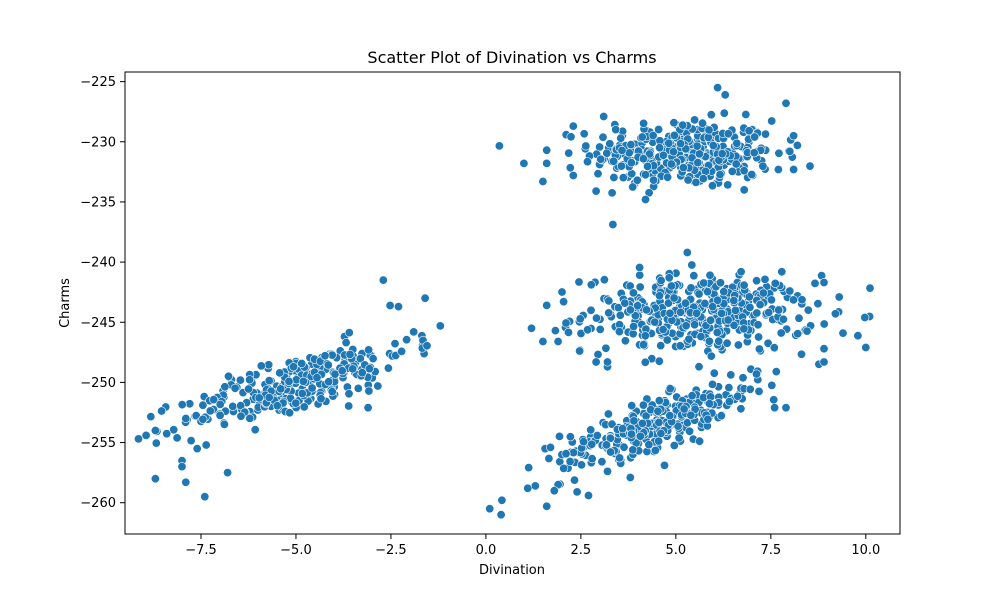  I want to click on x-tick-label: 7.5, so click(770, 550).